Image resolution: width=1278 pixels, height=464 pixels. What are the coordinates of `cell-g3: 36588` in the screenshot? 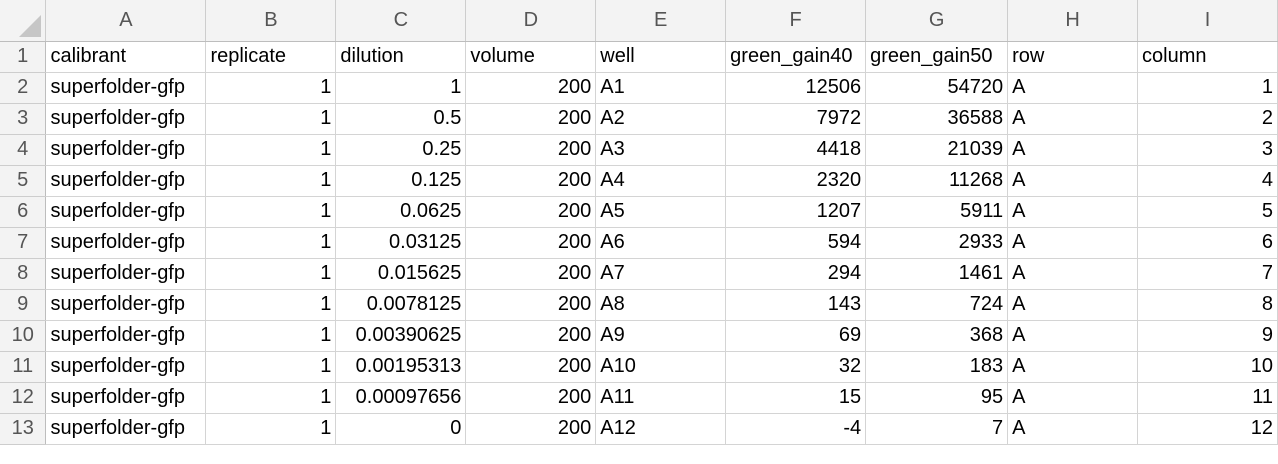 It's located at (937, 119).